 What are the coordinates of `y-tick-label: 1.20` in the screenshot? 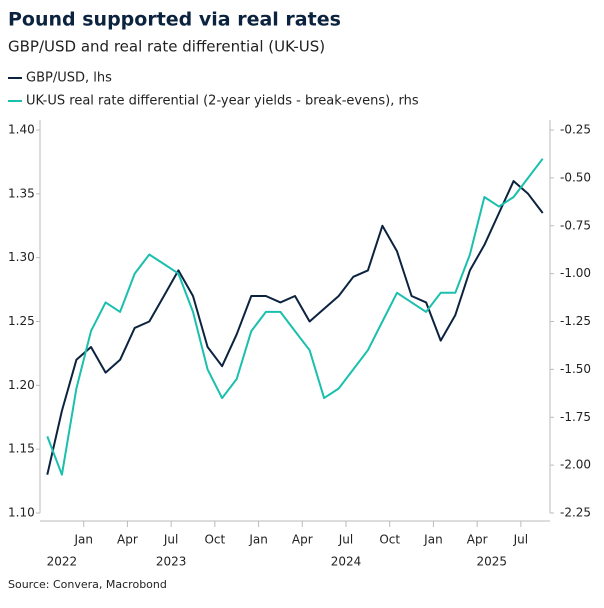 It's located at (21, 385).